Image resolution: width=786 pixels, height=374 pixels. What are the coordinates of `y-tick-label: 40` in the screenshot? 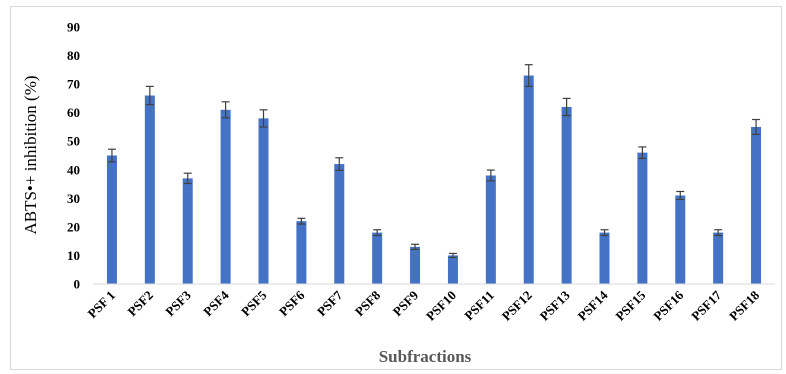 It's located at (73, 169).